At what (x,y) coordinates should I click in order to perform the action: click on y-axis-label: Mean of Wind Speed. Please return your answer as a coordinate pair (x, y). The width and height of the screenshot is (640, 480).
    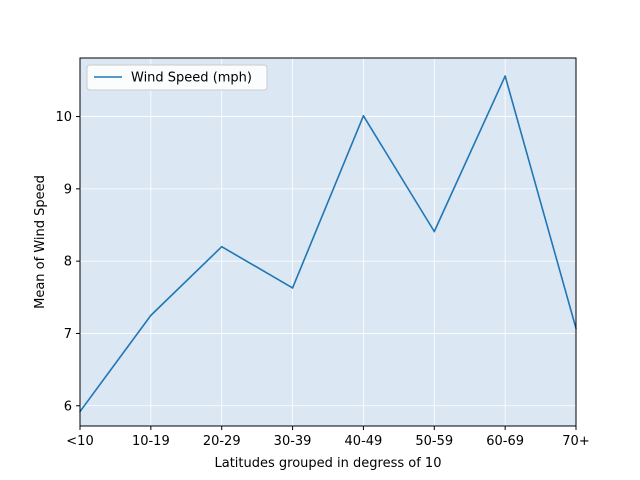
    Looking at the image, I should click on (40, 242).